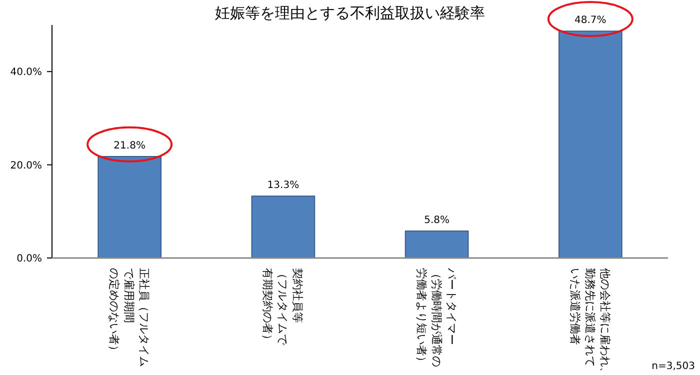 This screenshot has width=700, height=375. I want to click on x-tick-label: 他の会社等に雇われ、勤務先に派遣されていた派遣労働者, so click(590, 321).